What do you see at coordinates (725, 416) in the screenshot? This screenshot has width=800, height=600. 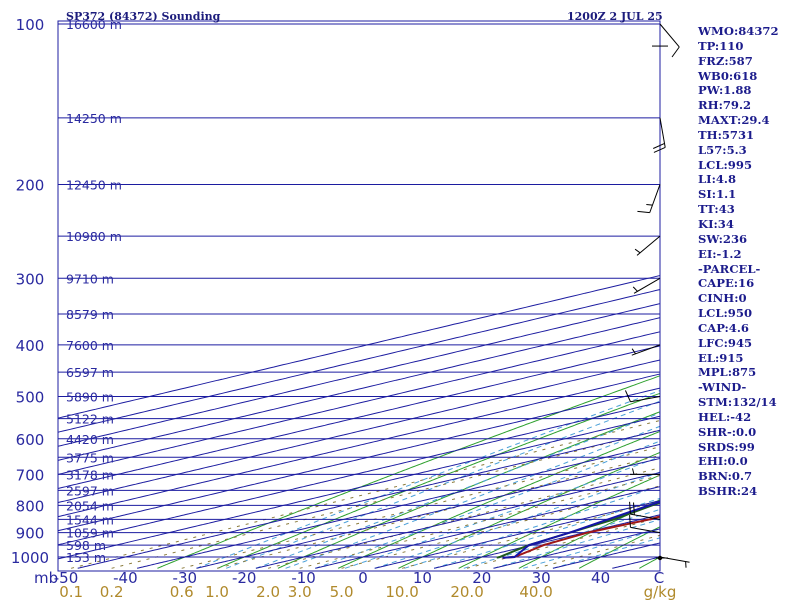 I see `sounding-index: HEL:-42` at bounding box center [725, 416].